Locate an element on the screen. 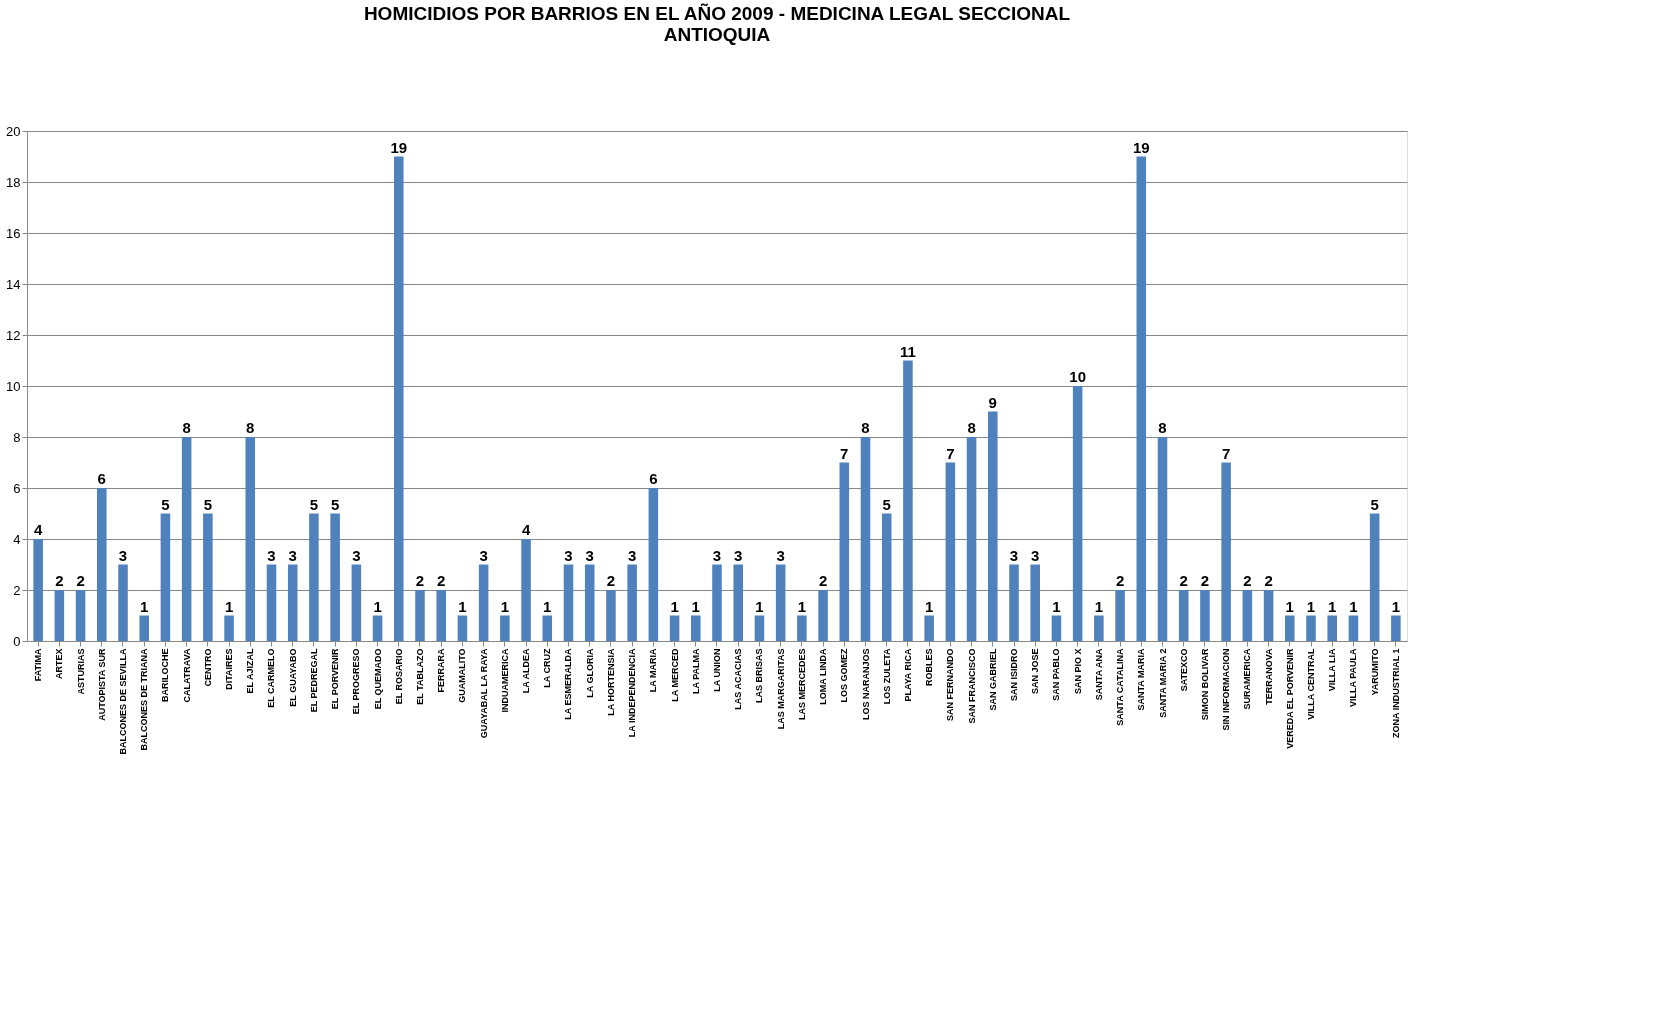 The image size is (1668, 1025). x-tick-label: SAN PABLO is located at coordinates (1056, 674).